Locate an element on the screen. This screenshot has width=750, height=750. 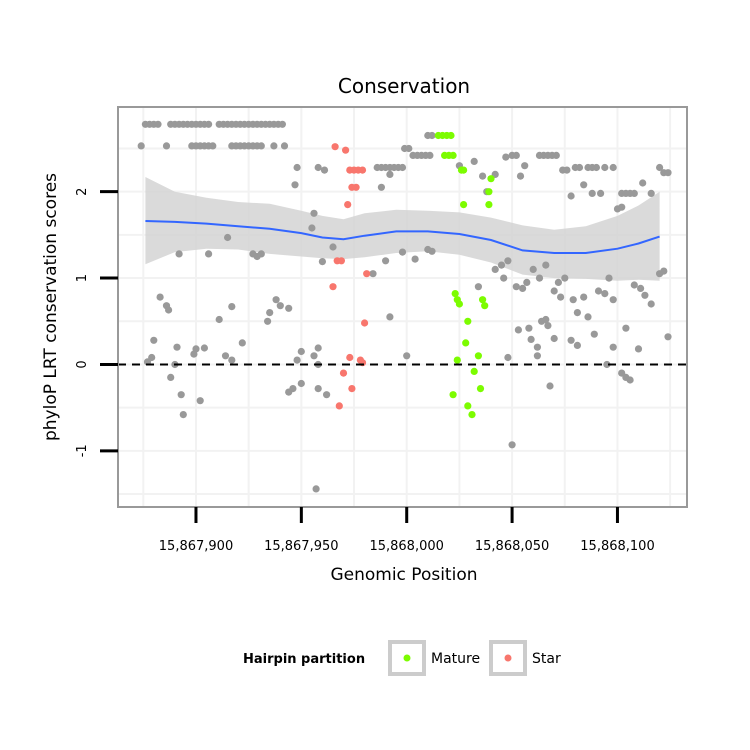
legend-label-mature: Mature is located at coordinates (455, 659).